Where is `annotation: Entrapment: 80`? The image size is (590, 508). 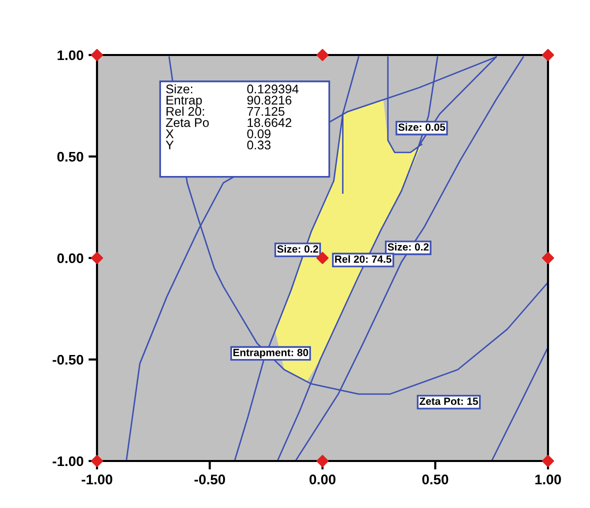
annotation: Entrapment: 80 is located at coordinates (270, 353).